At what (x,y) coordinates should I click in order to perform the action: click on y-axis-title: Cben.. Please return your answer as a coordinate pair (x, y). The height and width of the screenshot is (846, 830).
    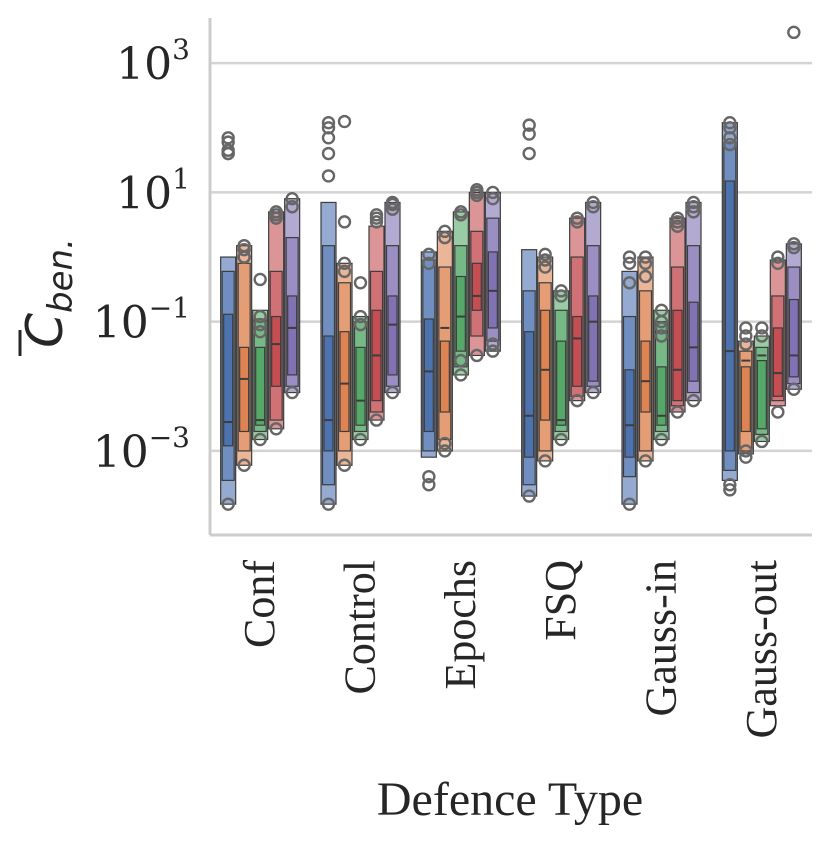
    Looking at the image, I should click on (48, 297).